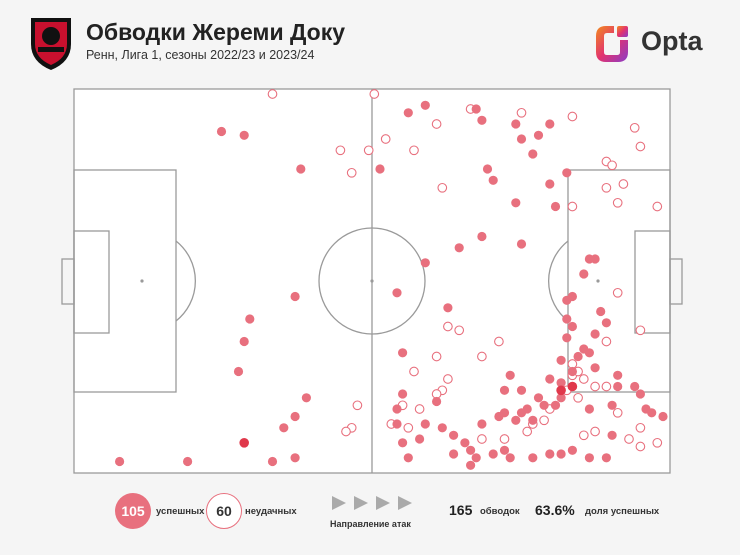 This screenshot has height=555, width=740. I want to click on successful-label: успешных, so click(180, 511).